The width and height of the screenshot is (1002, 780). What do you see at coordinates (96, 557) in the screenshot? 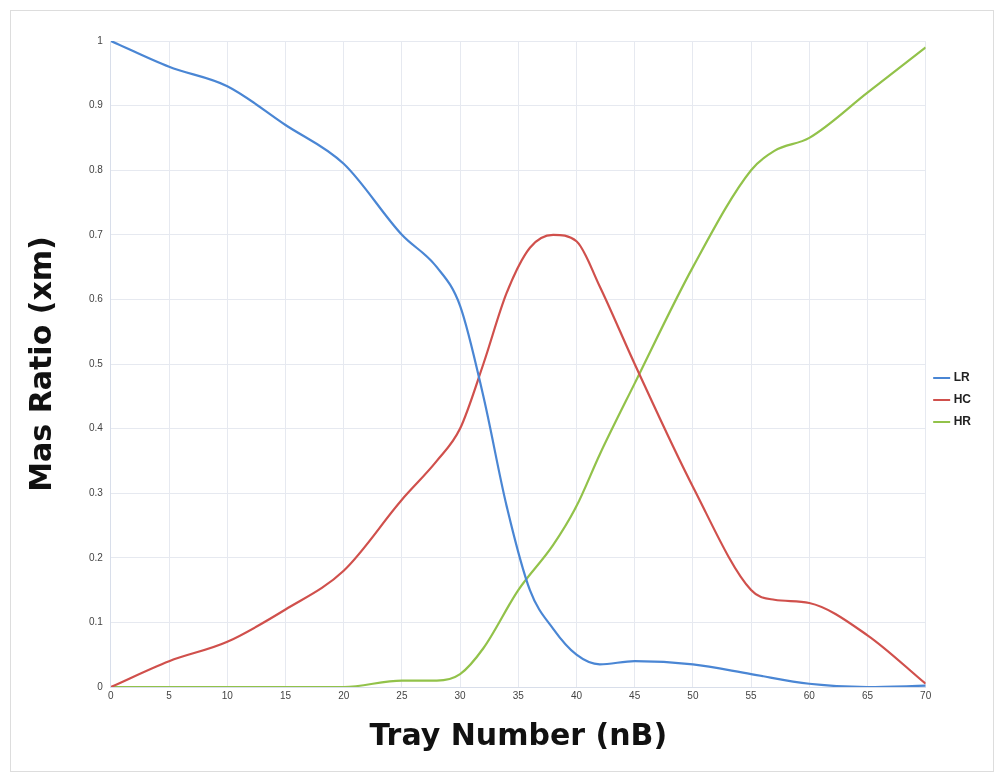
I see `y-tick-label: 0.2` at bounding box center [96, 557].